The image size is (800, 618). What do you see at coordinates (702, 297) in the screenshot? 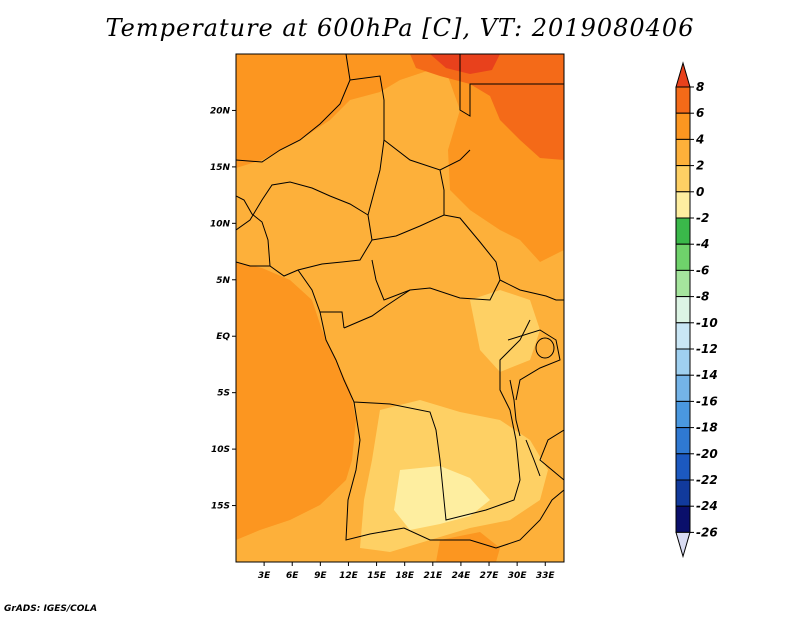
I see `colorbar-label: -8` at bounding box center [702, 297].